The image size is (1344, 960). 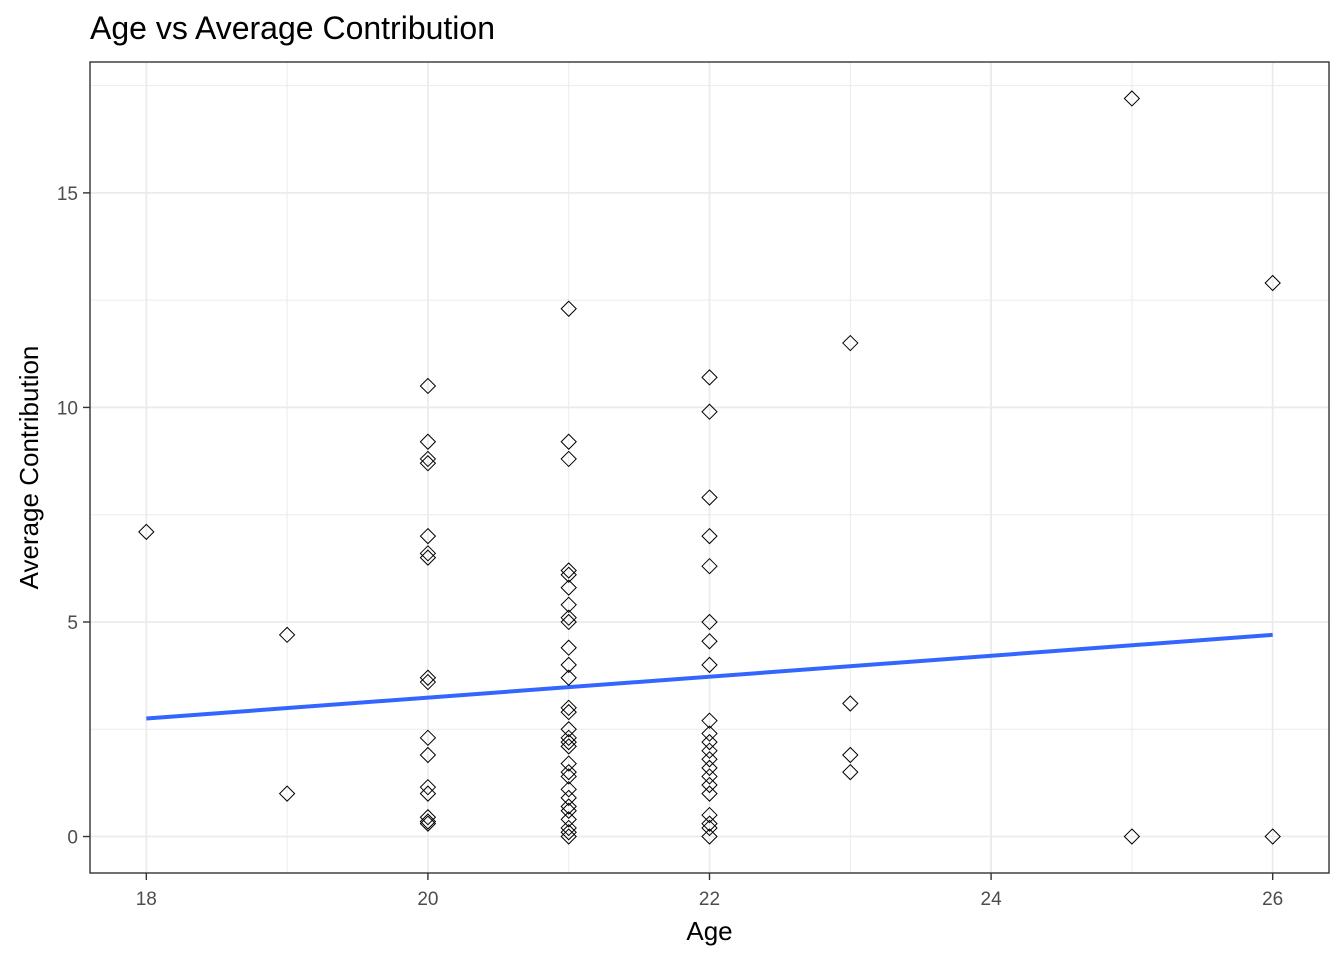 What do you see at coordinates (29, 468) in the screenshot?
I see `y-axis-title: Average Contribution` at bounding box center [29, 468].